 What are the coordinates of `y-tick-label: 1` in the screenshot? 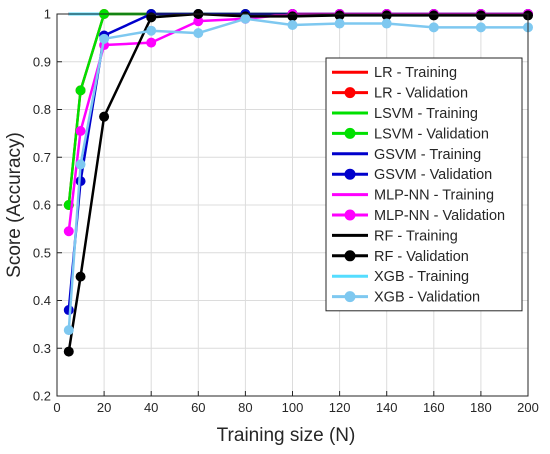 It's located at (47, 14).